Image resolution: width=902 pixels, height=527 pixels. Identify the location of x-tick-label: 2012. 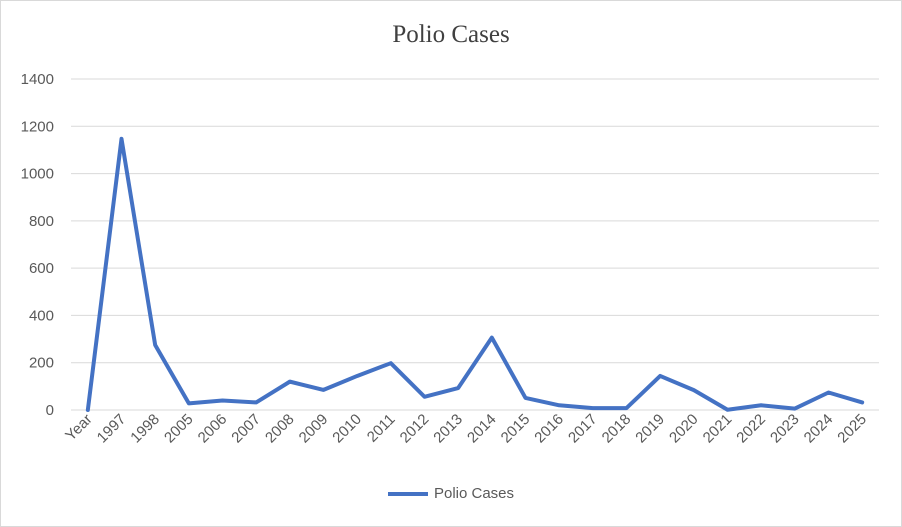
(415, 429).